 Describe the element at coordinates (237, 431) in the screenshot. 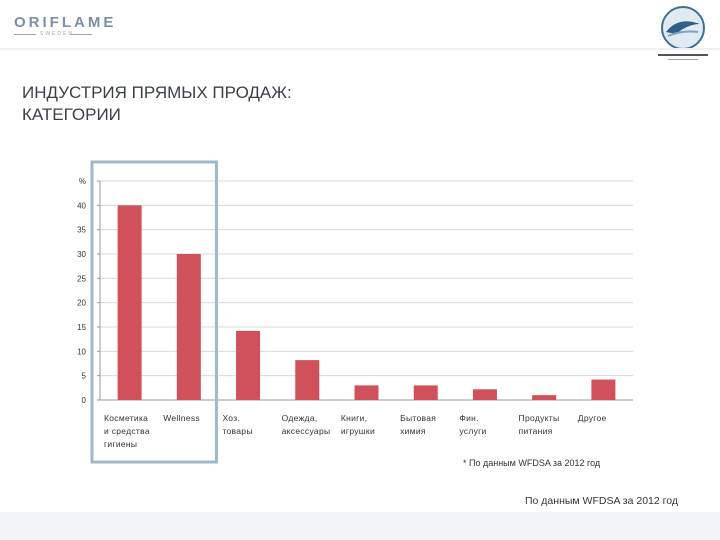

I see `x-tick-label: товары` at that location.